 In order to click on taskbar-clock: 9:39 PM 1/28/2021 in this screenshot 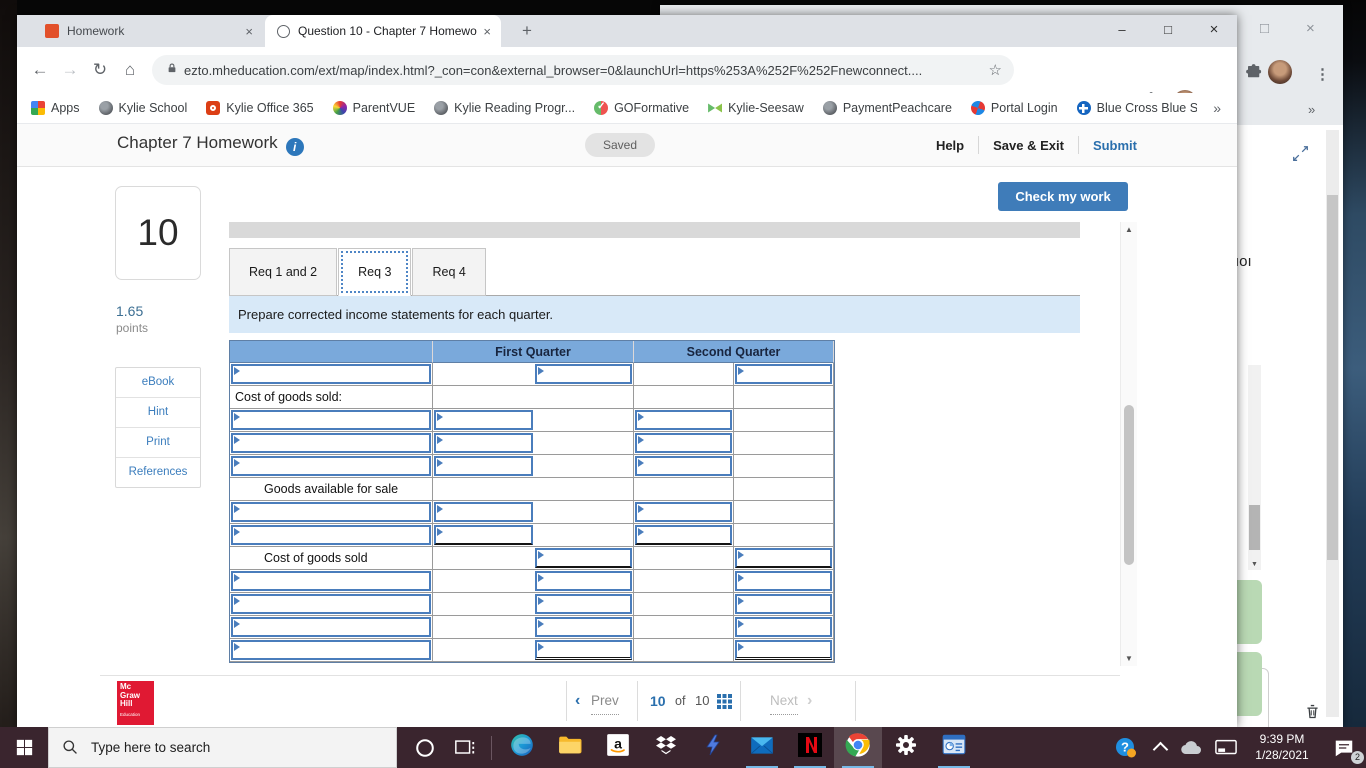, I will do `click(1282, 747)`.